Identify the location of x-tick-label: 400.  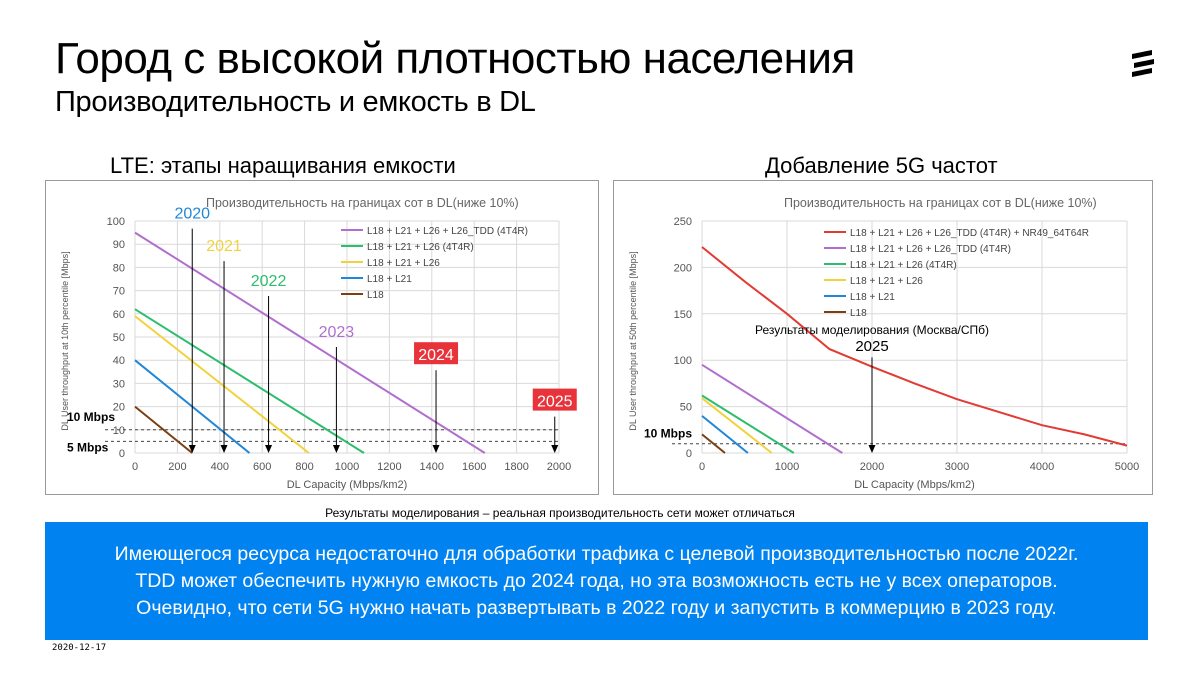
(220, 467).